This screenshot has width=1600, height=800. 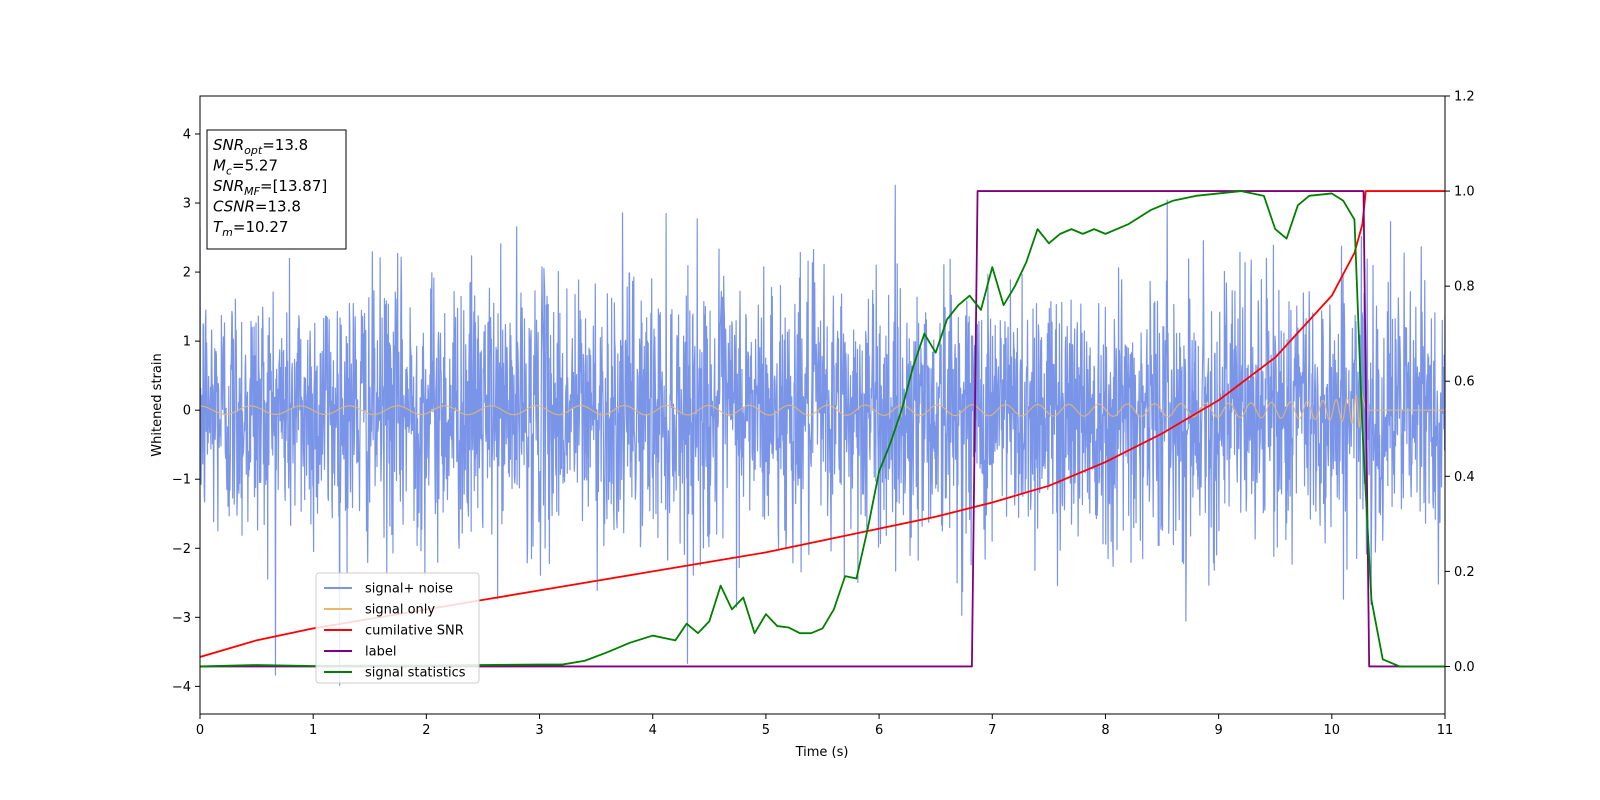 I want to click on y-tick-label: 4, so click(x=187, y=134).